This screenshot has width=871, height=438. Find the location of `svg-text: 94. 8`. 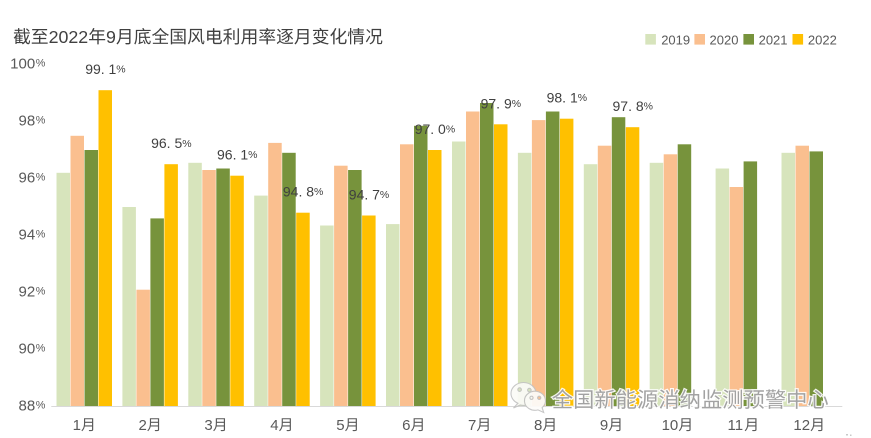

svg-text: 94. 8 is located at coordinates (298, 192).